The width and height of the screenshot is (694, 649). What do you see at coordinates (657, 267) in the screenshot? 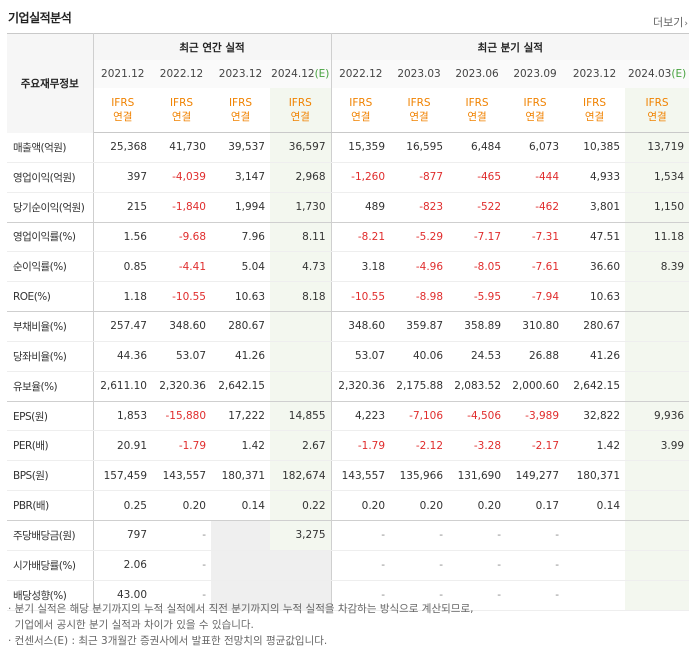
I see `table-cell: 8.39` at bounding box center [657, 267].